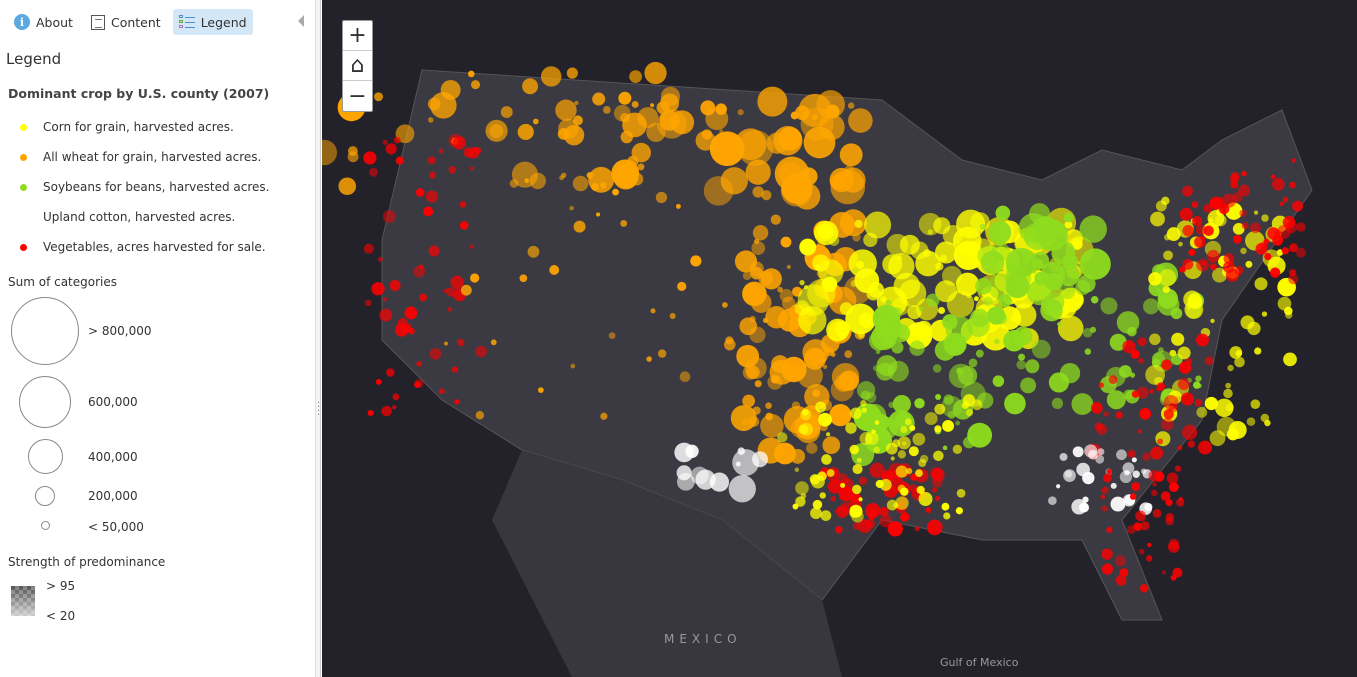  I want to click on collapse-panel-button, so click(301, 21).